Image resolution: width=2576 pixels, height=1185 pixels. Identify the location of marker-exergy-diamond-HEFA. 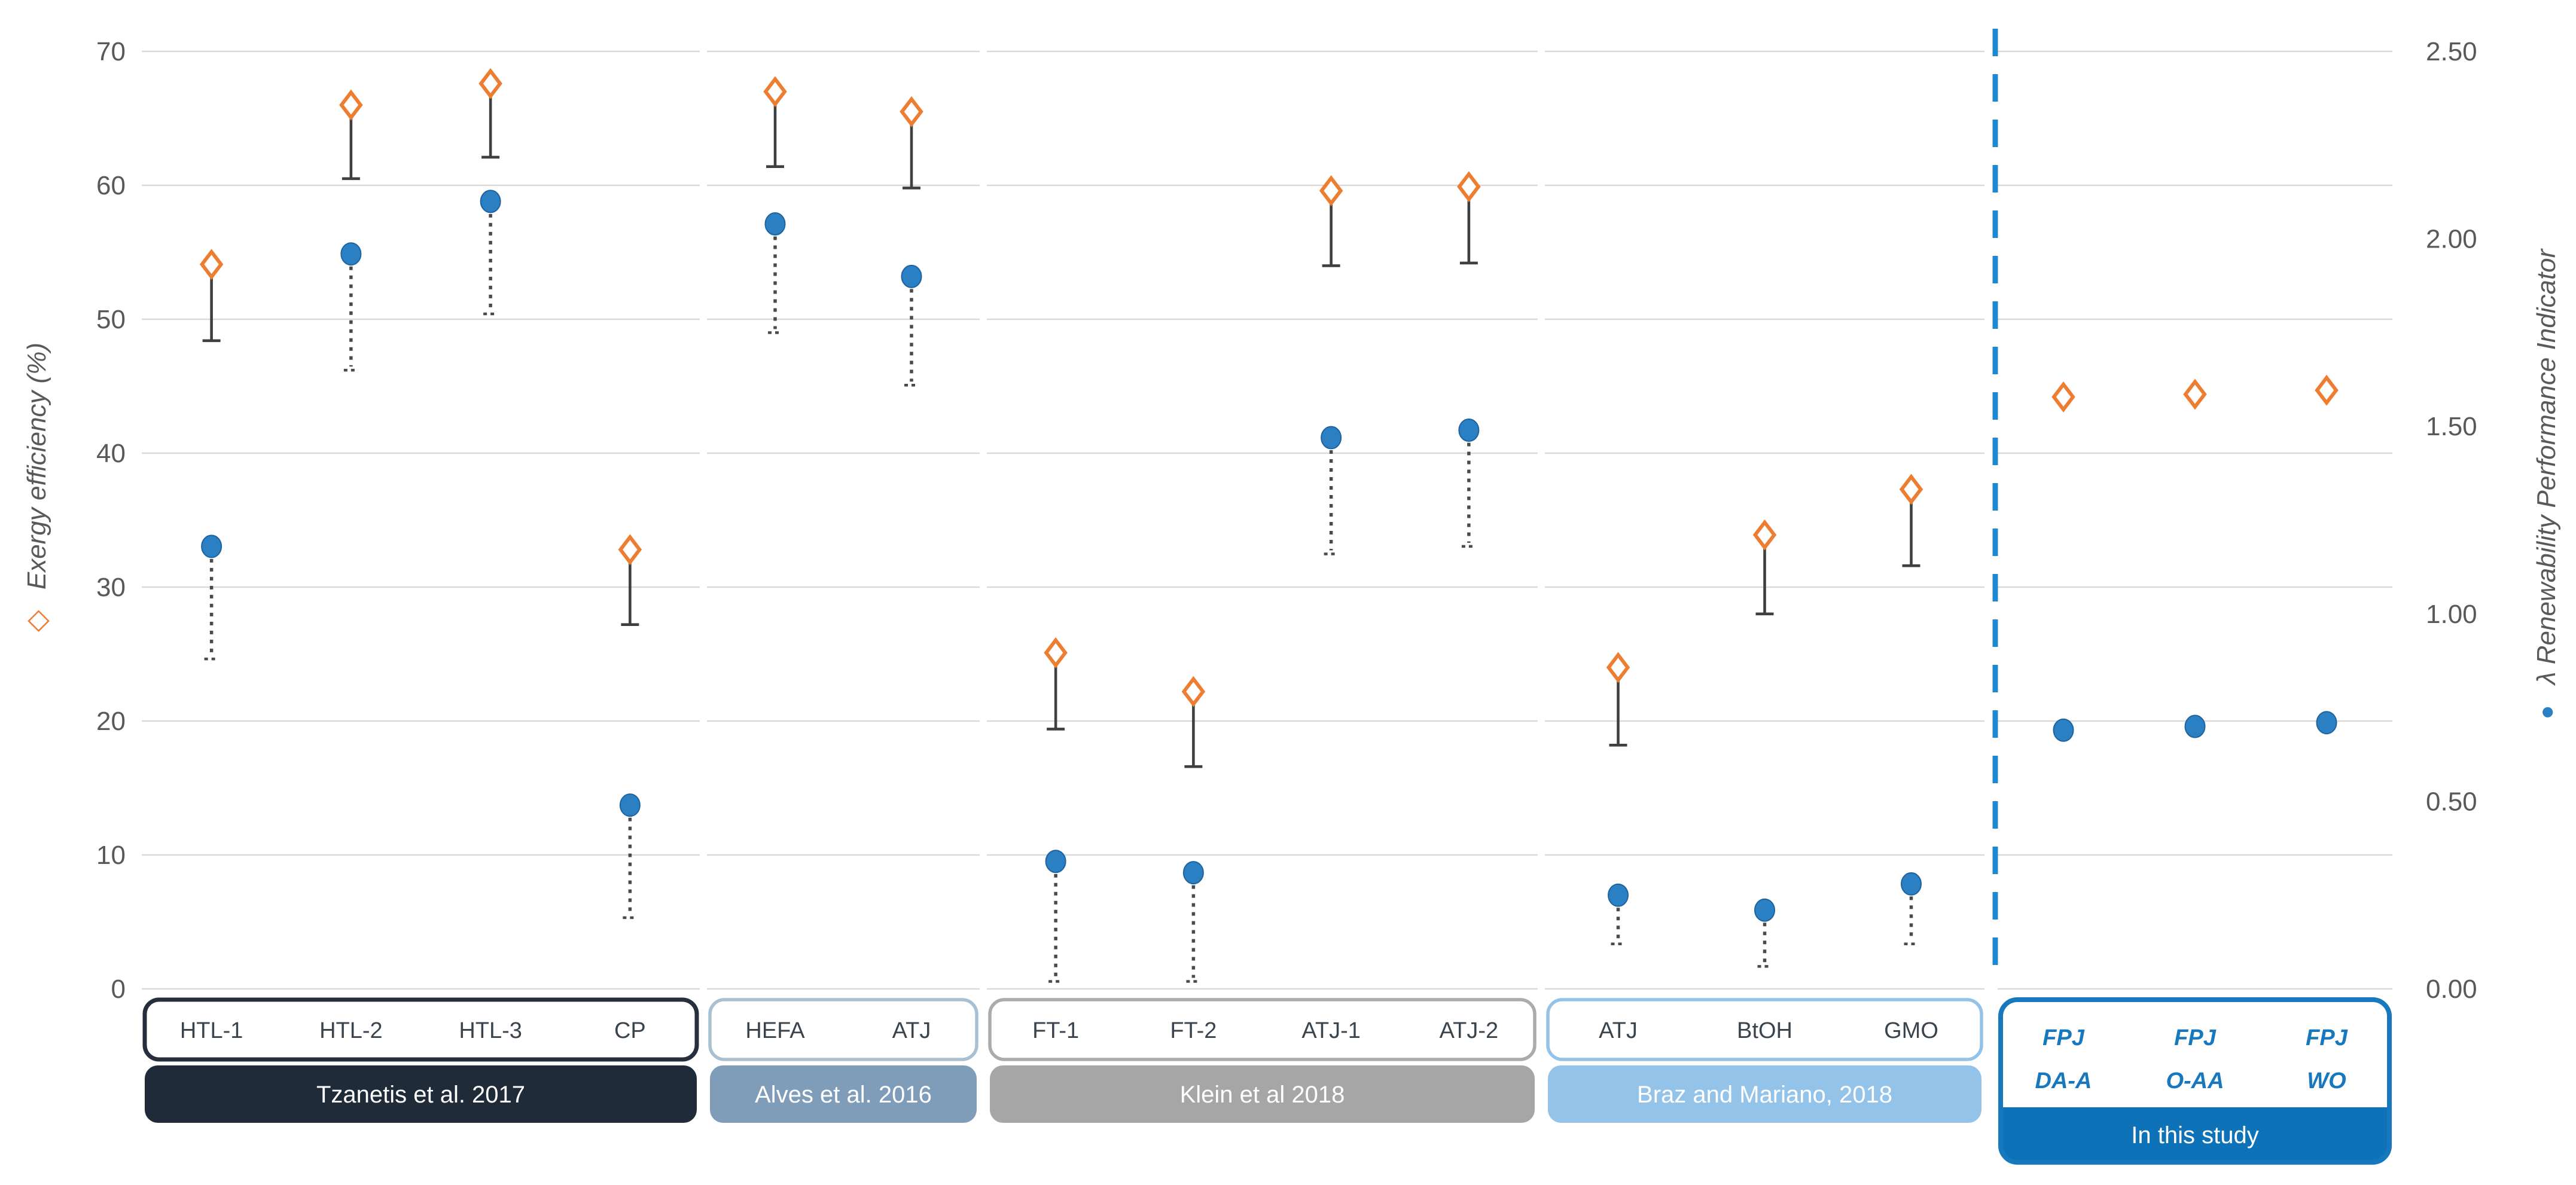
(775, 92).